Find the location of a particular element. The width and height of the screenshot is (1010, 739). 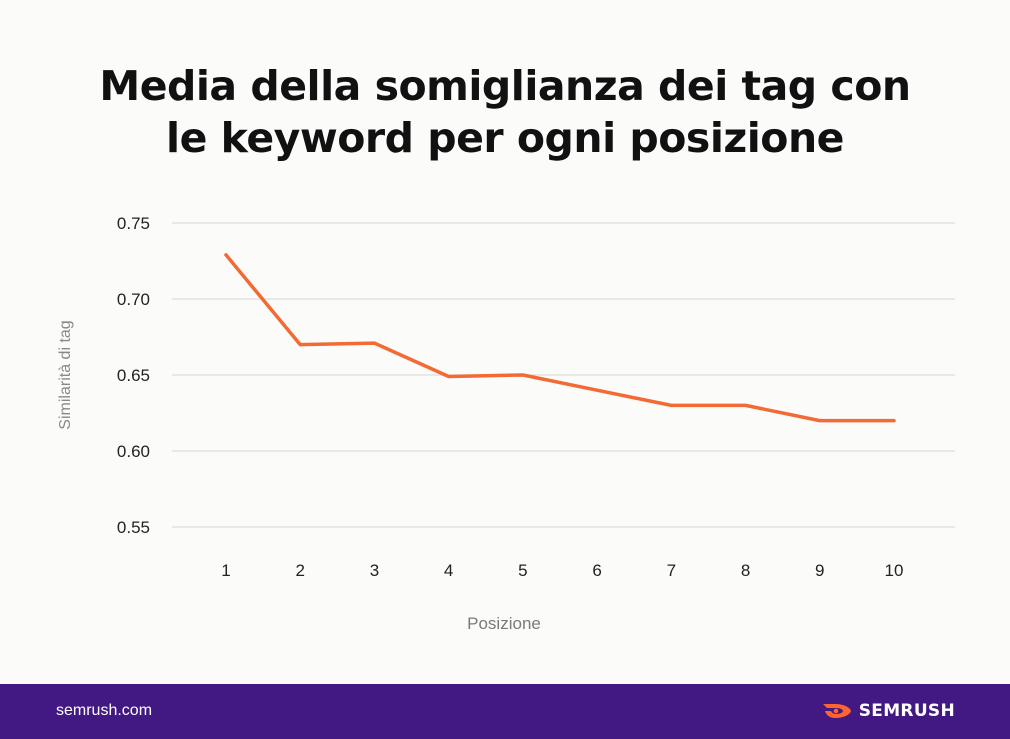

x-tick-label: 1 is located at coordinates (225, 570).